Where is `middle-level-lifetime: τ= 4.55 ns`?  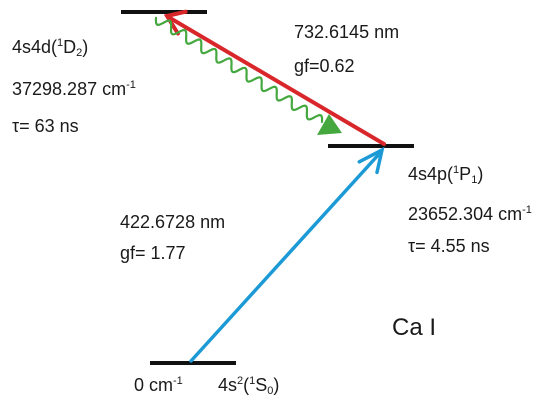 middle-level-lifetime: τ= 4.55 ns is located at coordinates (449, 246).